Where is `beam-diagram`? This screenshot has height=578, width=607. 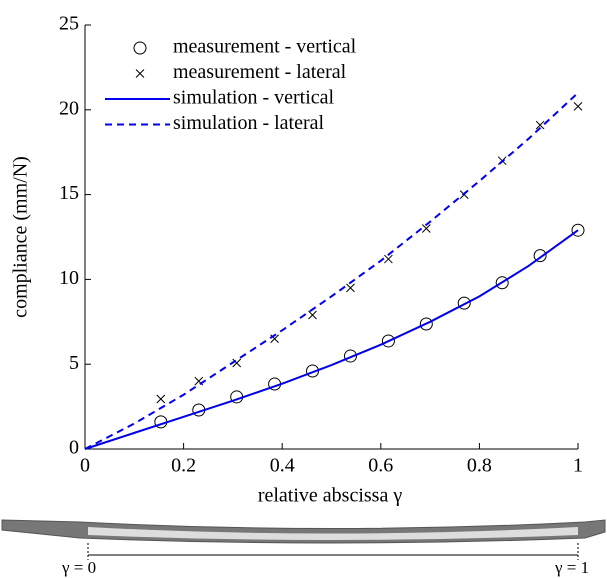 beam-diagram is located at coordinates (303, 539).